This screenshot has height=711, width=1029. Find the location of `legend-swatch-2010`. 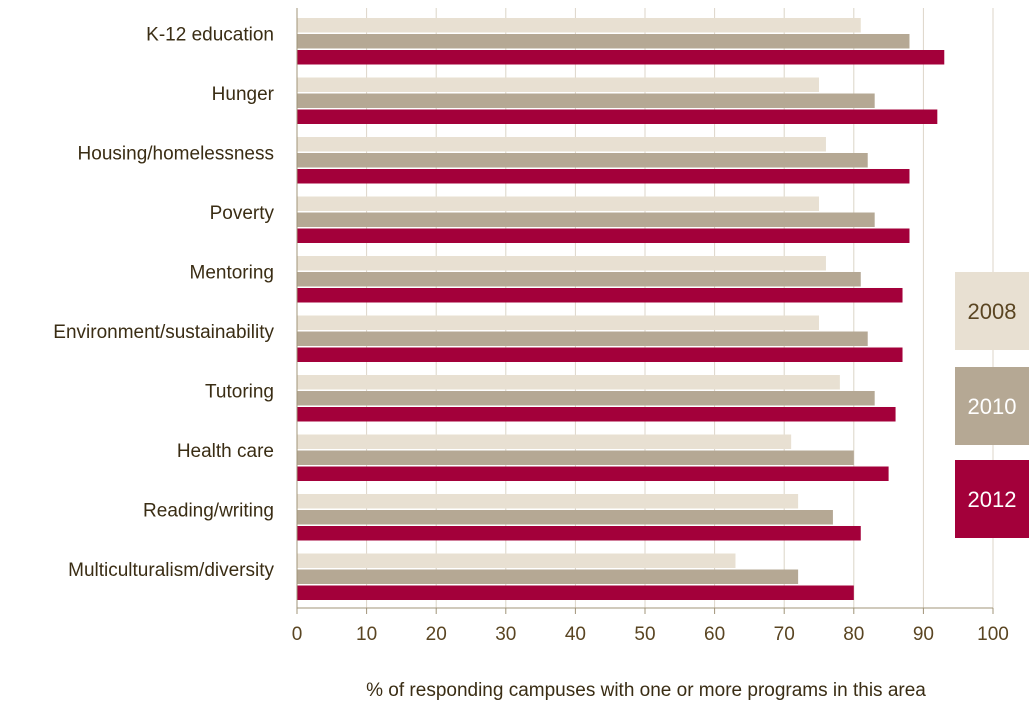

legend-swatch-2010 is located at coordinates (992, 406).